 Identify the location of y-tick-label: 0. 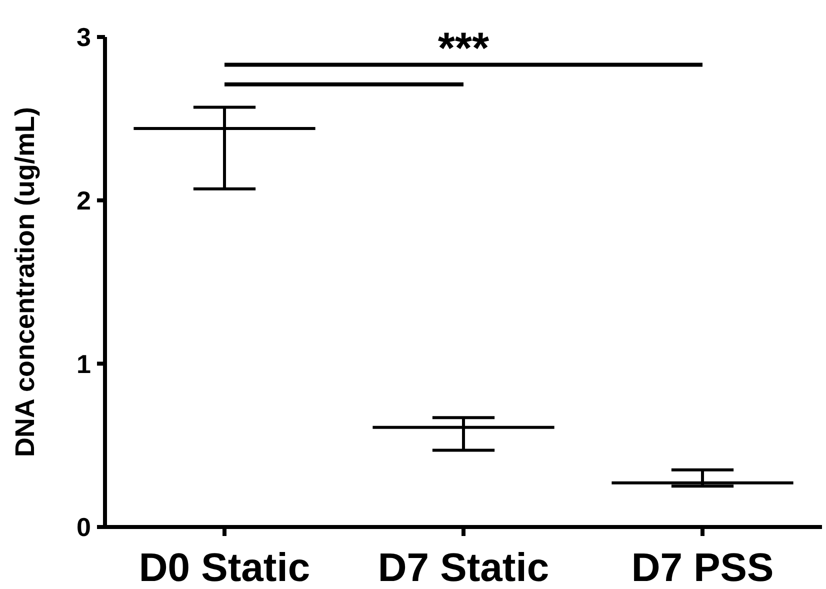
(83, 527).